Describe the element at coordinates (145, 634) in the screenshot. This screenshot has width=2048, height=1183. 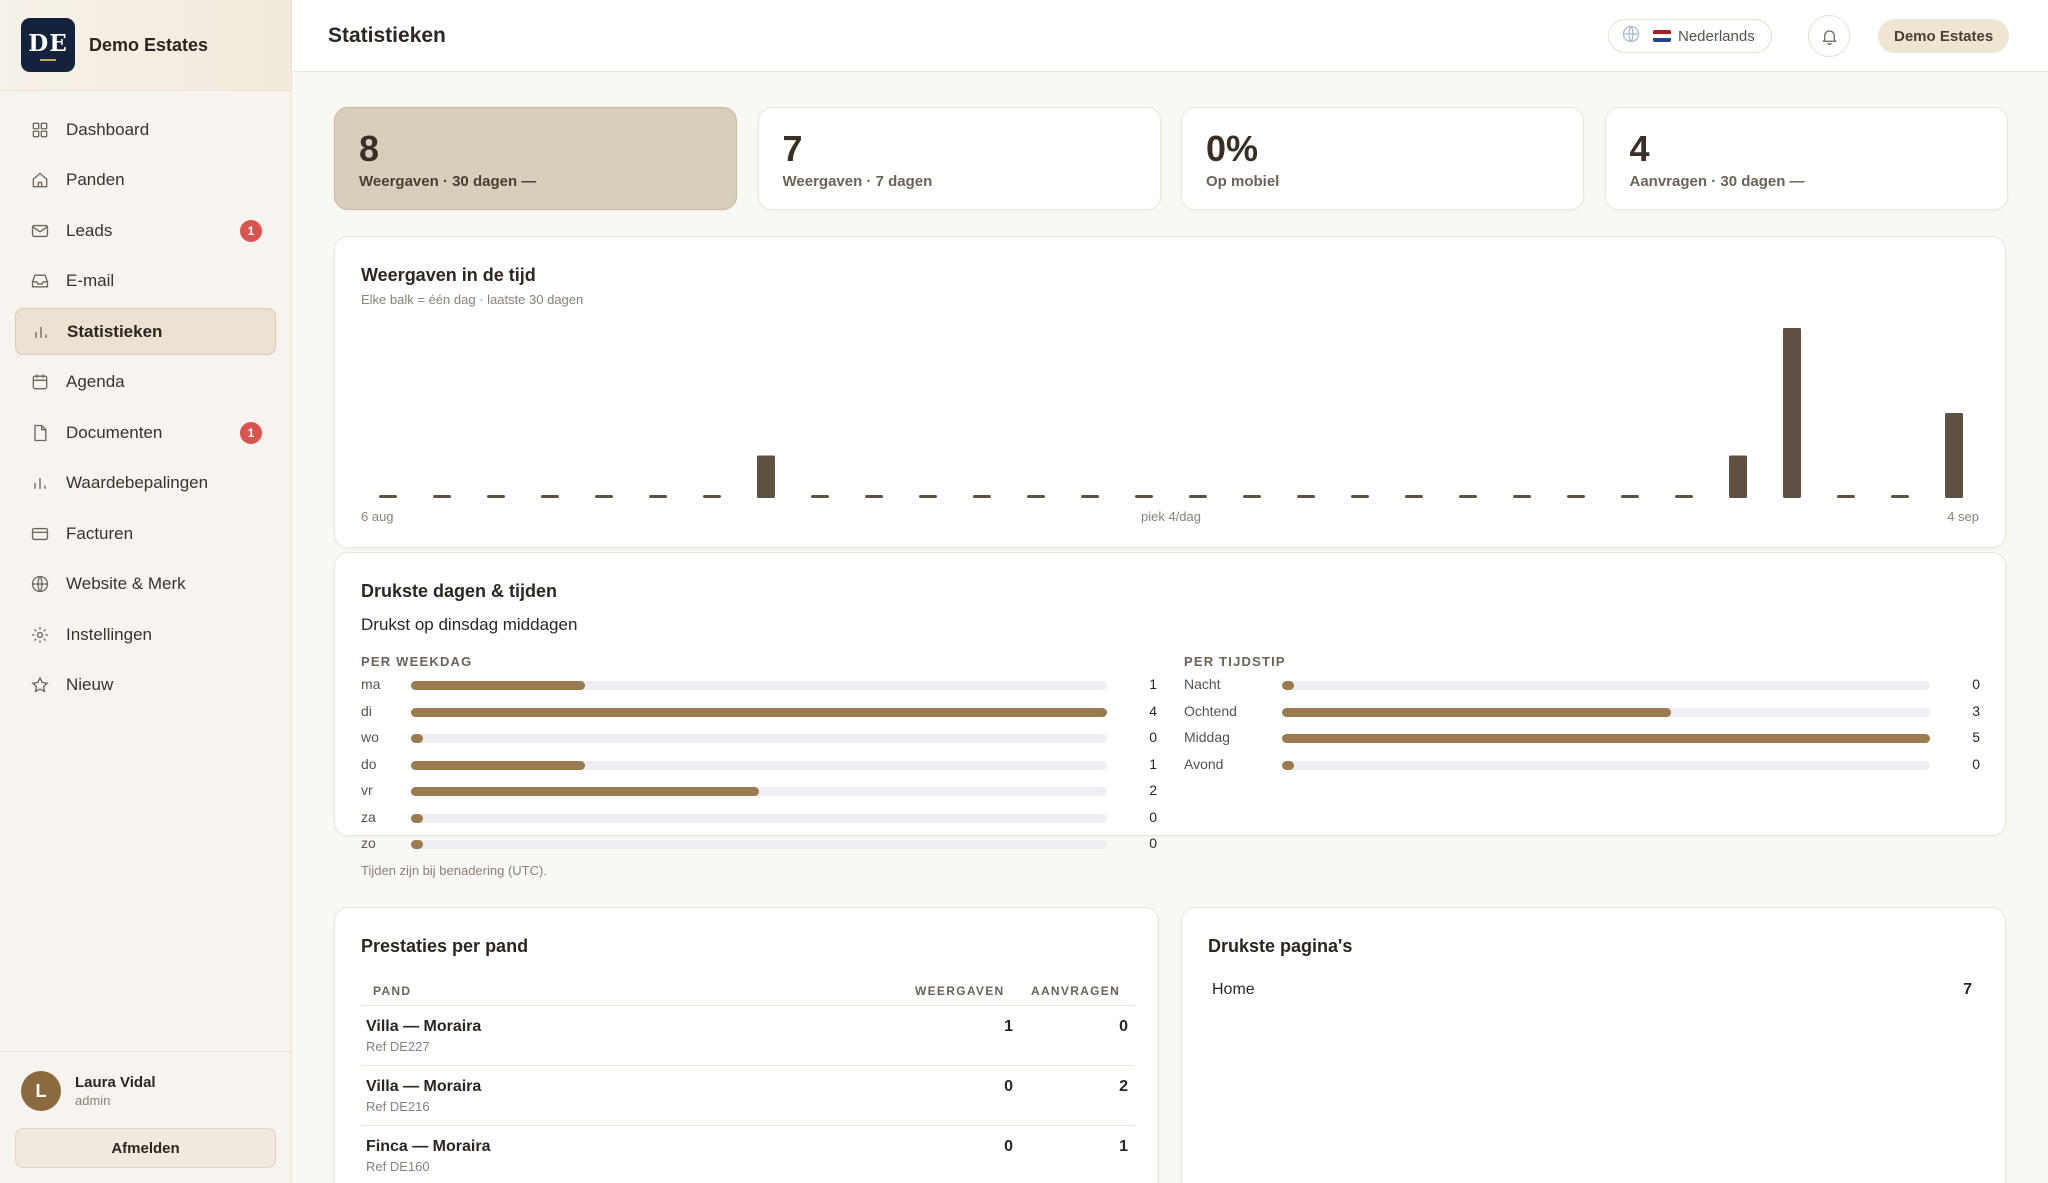
I see `sidebar-item-instellingen: Instellingen` at that location.